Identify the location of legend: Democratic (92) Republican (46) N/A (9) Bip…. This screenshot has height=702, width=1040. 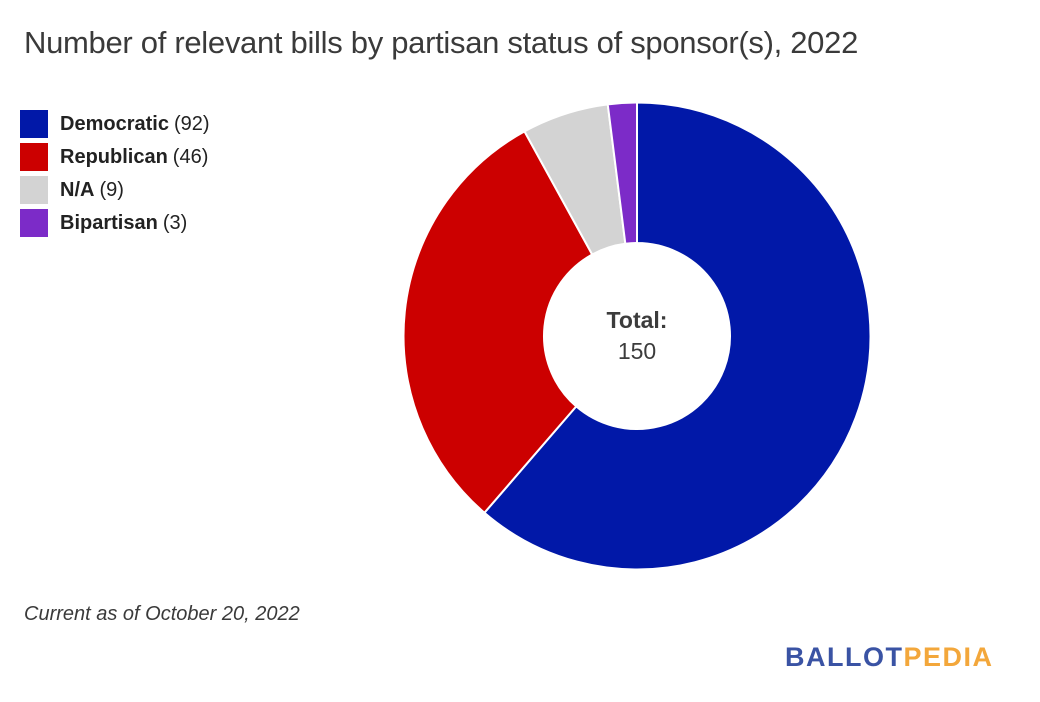
(115, 176).